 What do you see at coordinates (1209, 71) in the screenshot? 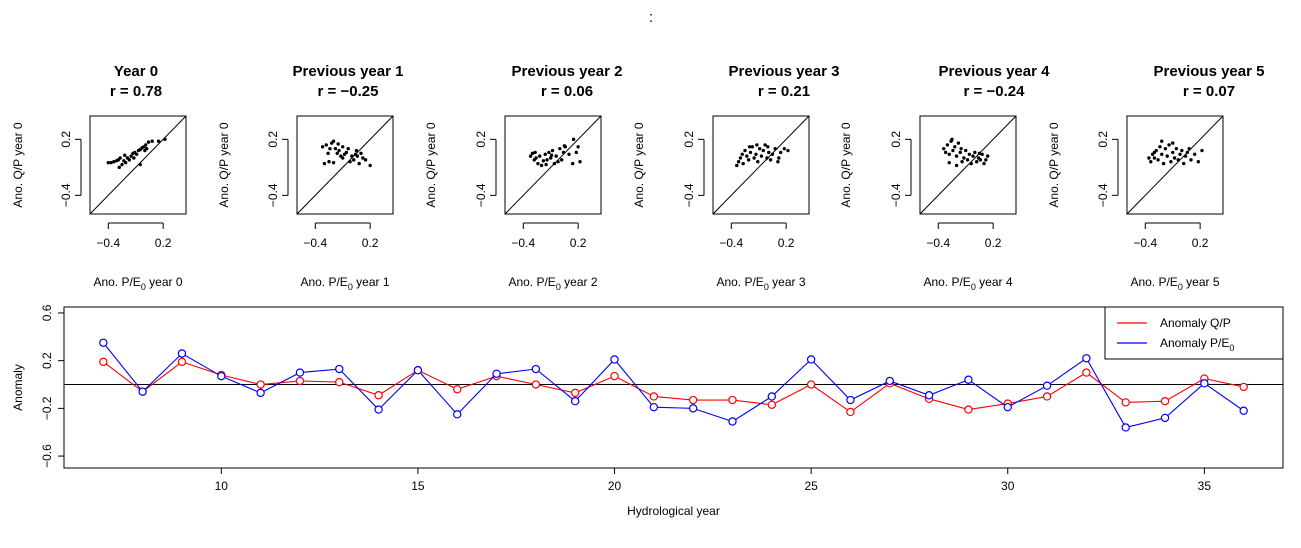
I see `scatter-title: Previous year 5` at bounding box center [1209, 71].